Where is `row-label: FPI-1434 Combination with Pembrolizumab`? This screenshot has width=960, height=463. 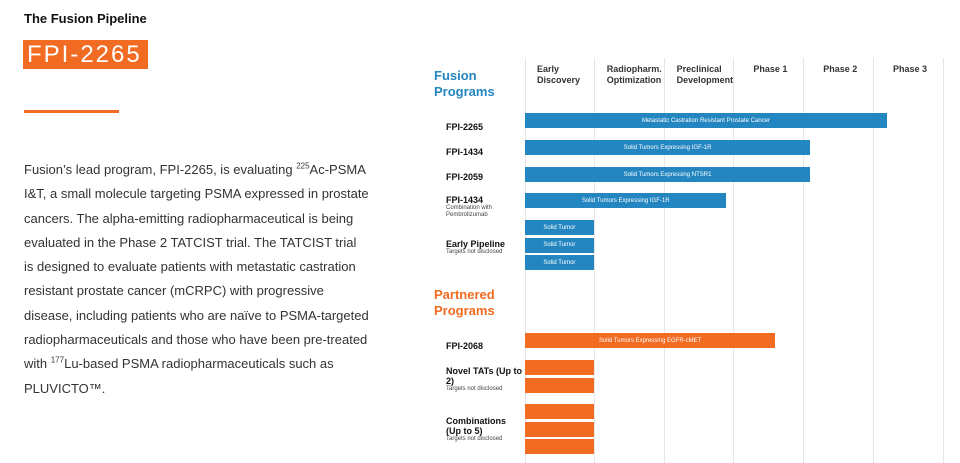
row-label: FPI-1434 Combination with Pembrolizumab is located at coordinates (484, 207).